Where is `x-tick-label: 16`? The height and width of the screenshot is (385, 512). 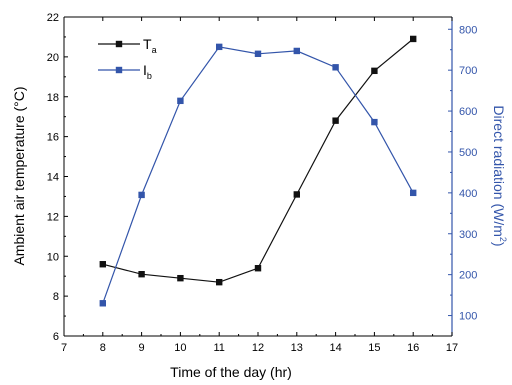 x-tick-label: 16 is located at coordinates (413, 348).